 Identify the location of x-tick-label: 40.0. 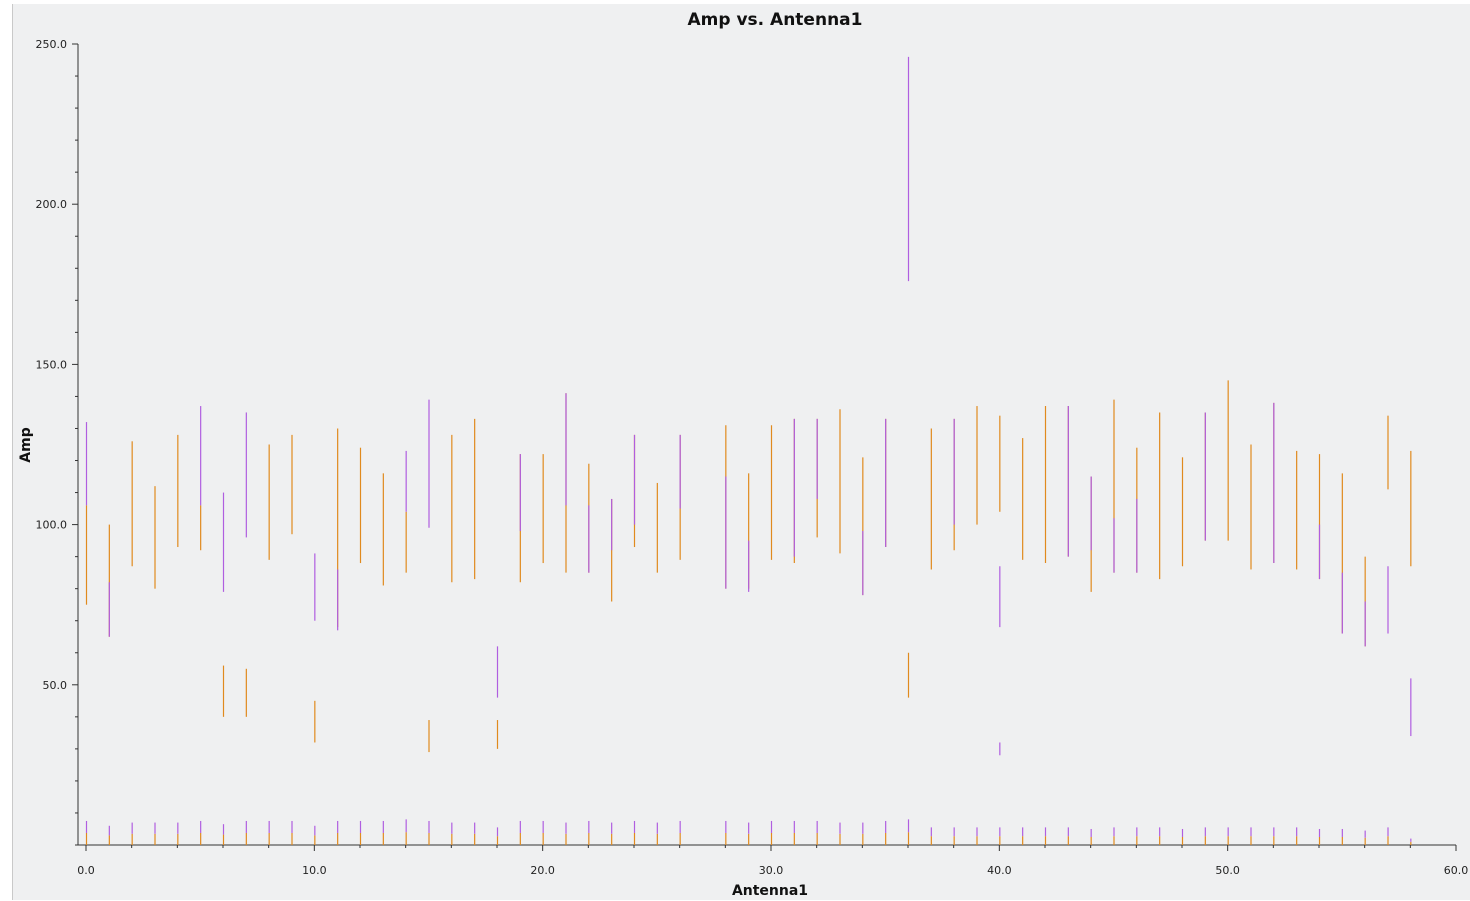
(999, 870).